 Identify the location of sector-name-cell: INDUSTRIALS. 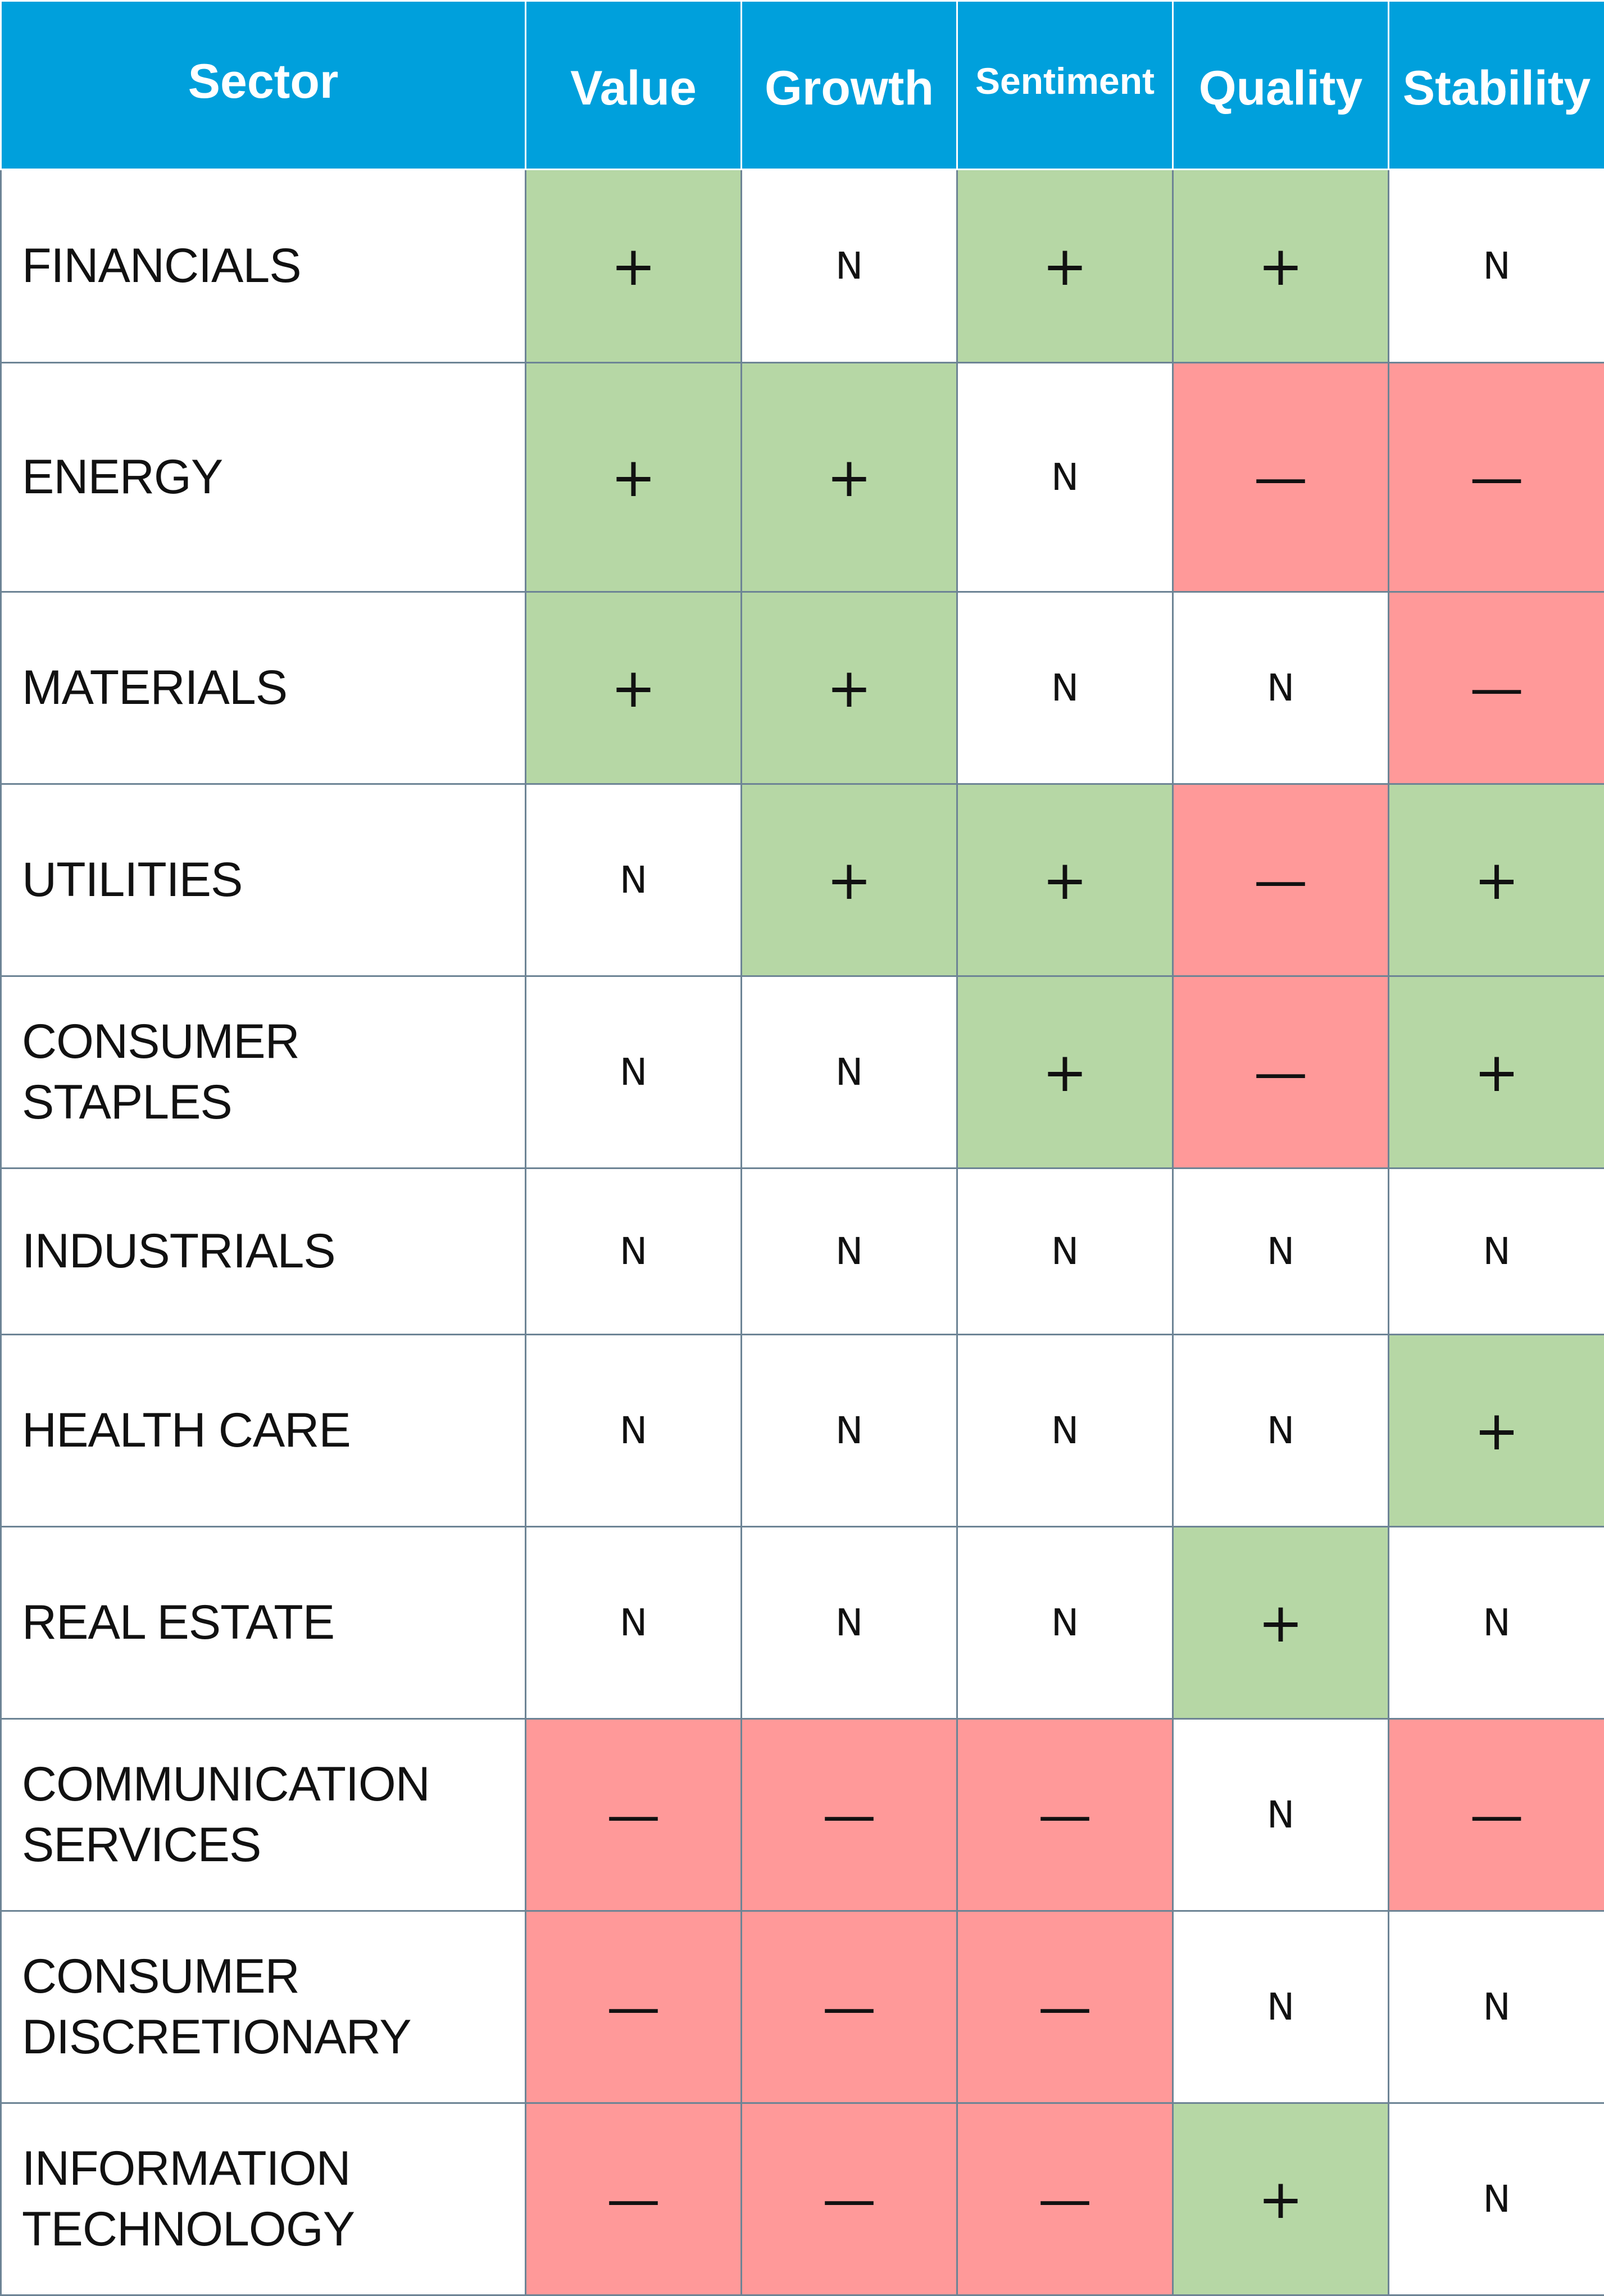
(263, 1252).